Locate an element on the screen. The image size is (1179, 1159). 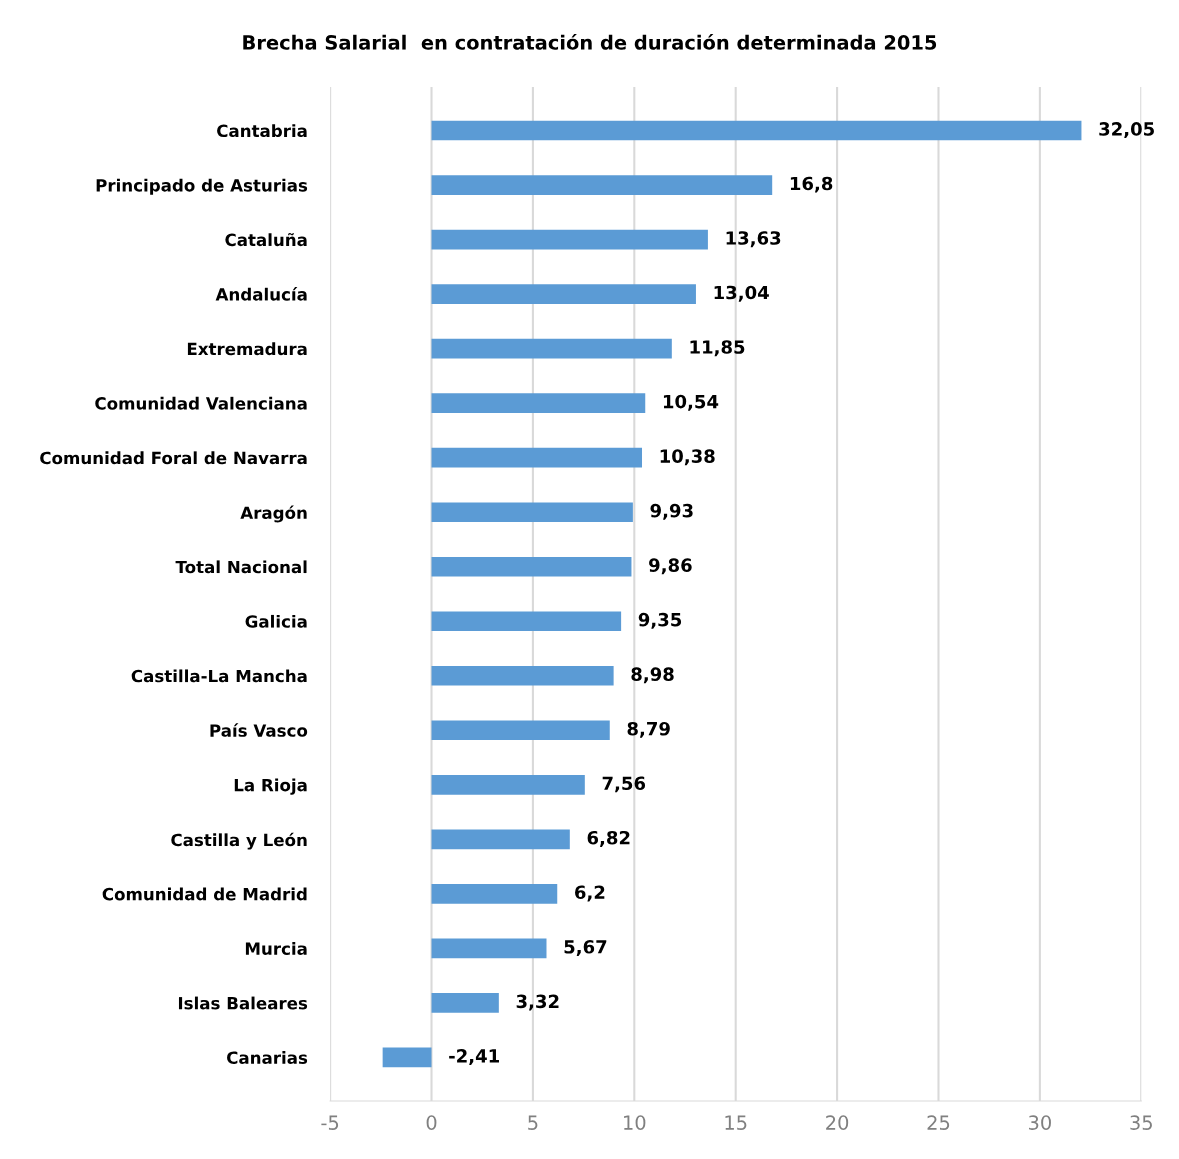
data-label: 8,79 is located at coordinates (648, 729).